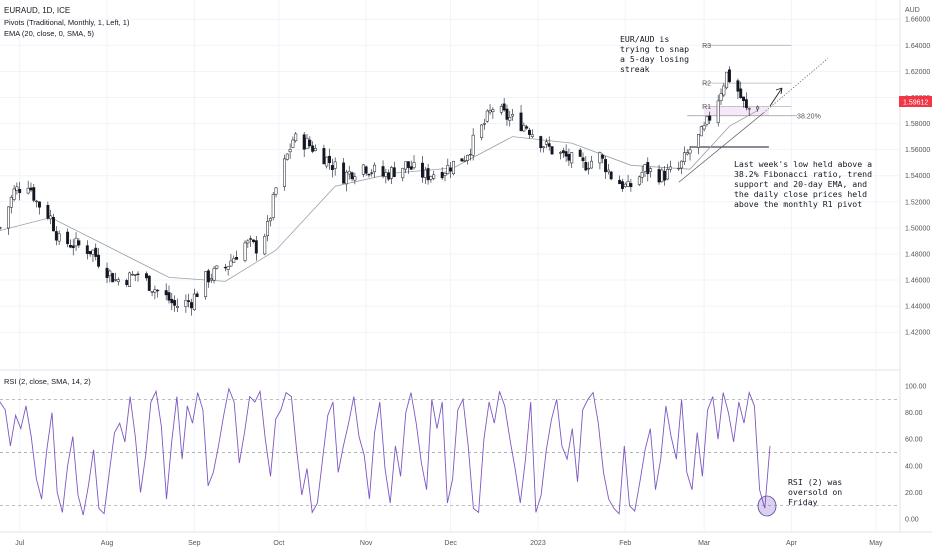 The image size is (932, 550). Describe the element at coordinates (914, 413) in the screenshot. I see `rsi-tick-label: 80.00` at that location.